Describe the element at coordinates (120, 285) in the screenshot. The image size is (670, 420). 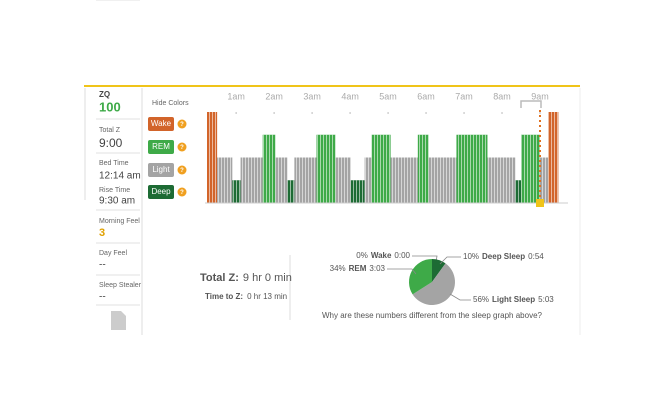
I see `sidebar-label: Sleep Stealer` at that location.